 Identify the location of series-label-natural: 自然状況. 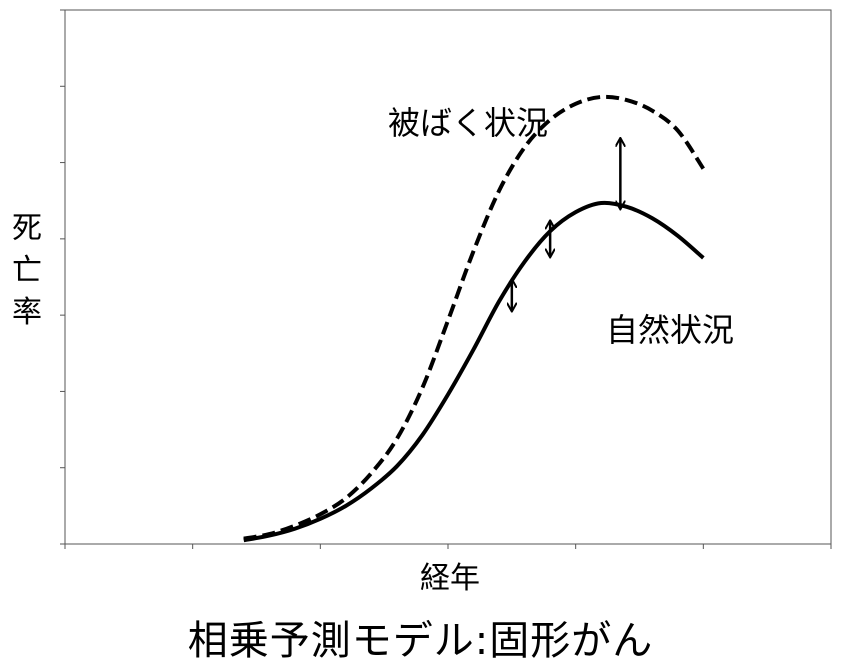
(670, 330).